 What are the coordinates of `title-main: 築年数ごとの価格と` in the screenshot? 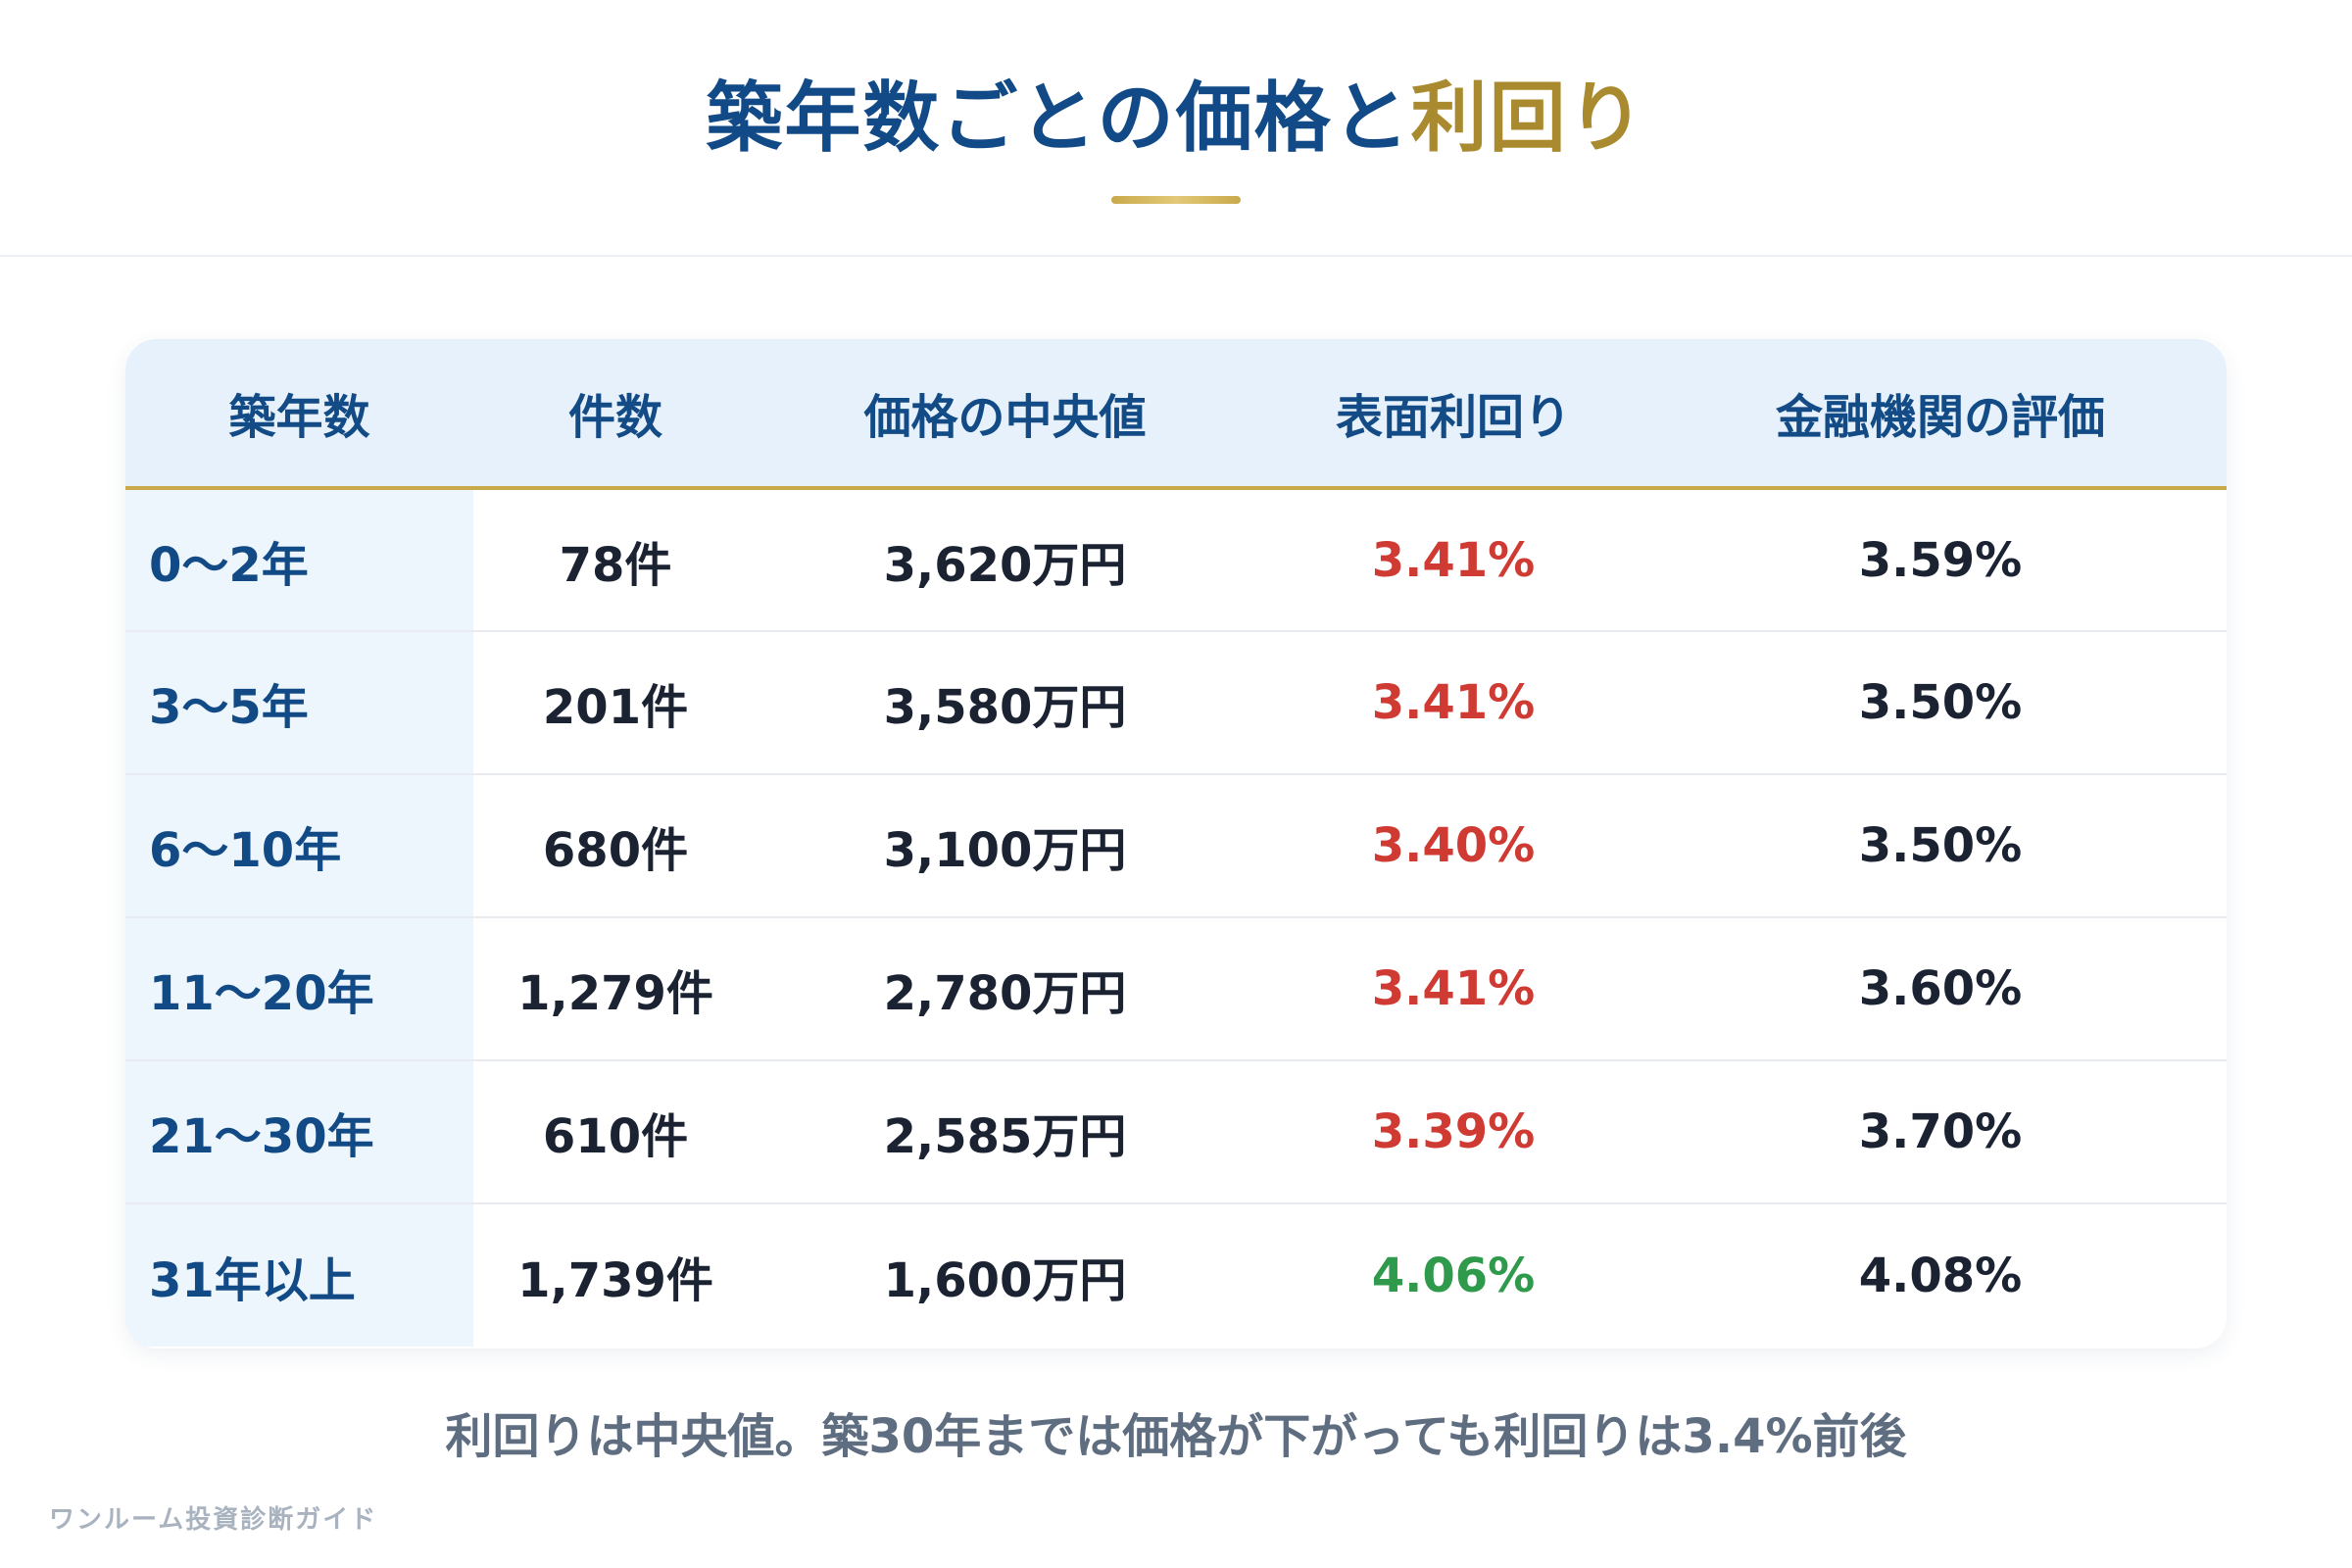 It's located at (1058, 118).